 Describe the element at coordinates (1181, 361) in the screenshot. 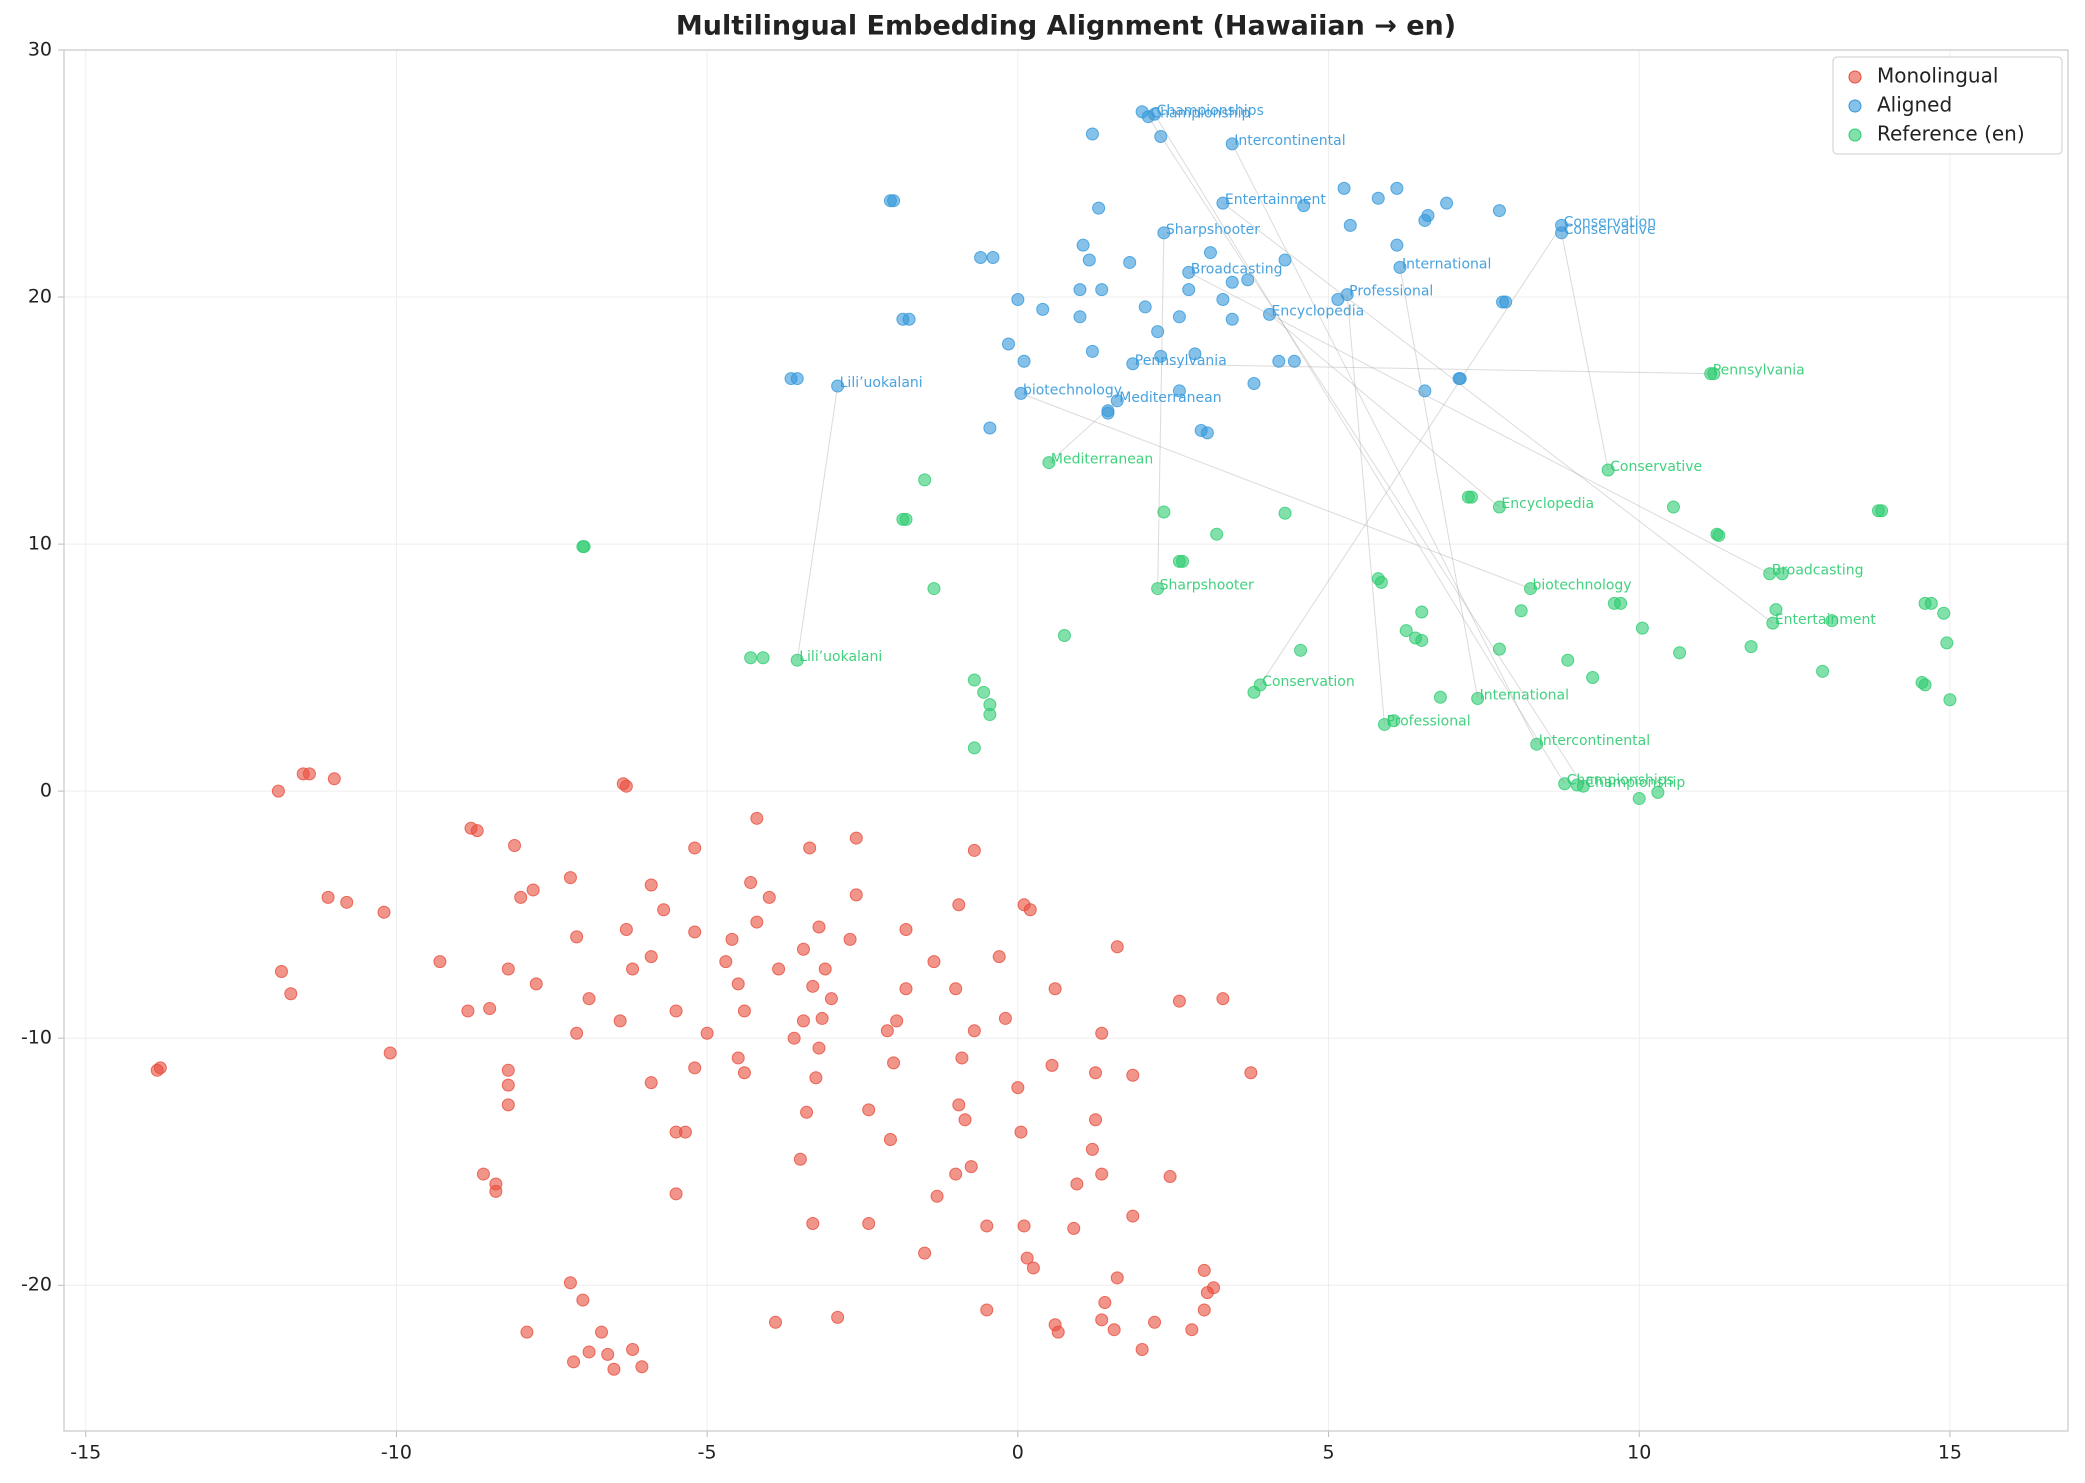

I see `aligned-label: Pennsylvania` at that location.